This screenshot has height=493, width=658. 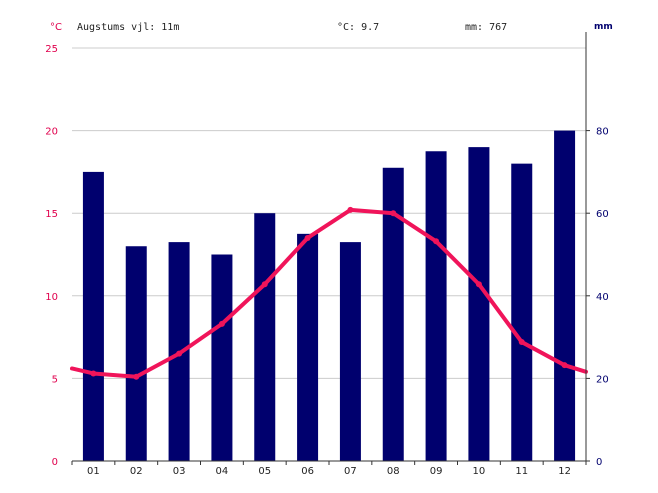 What do you see at coordinates (436, 471) in the screenshot?
I see `month-label: 09` at bounding box center [436, 471].